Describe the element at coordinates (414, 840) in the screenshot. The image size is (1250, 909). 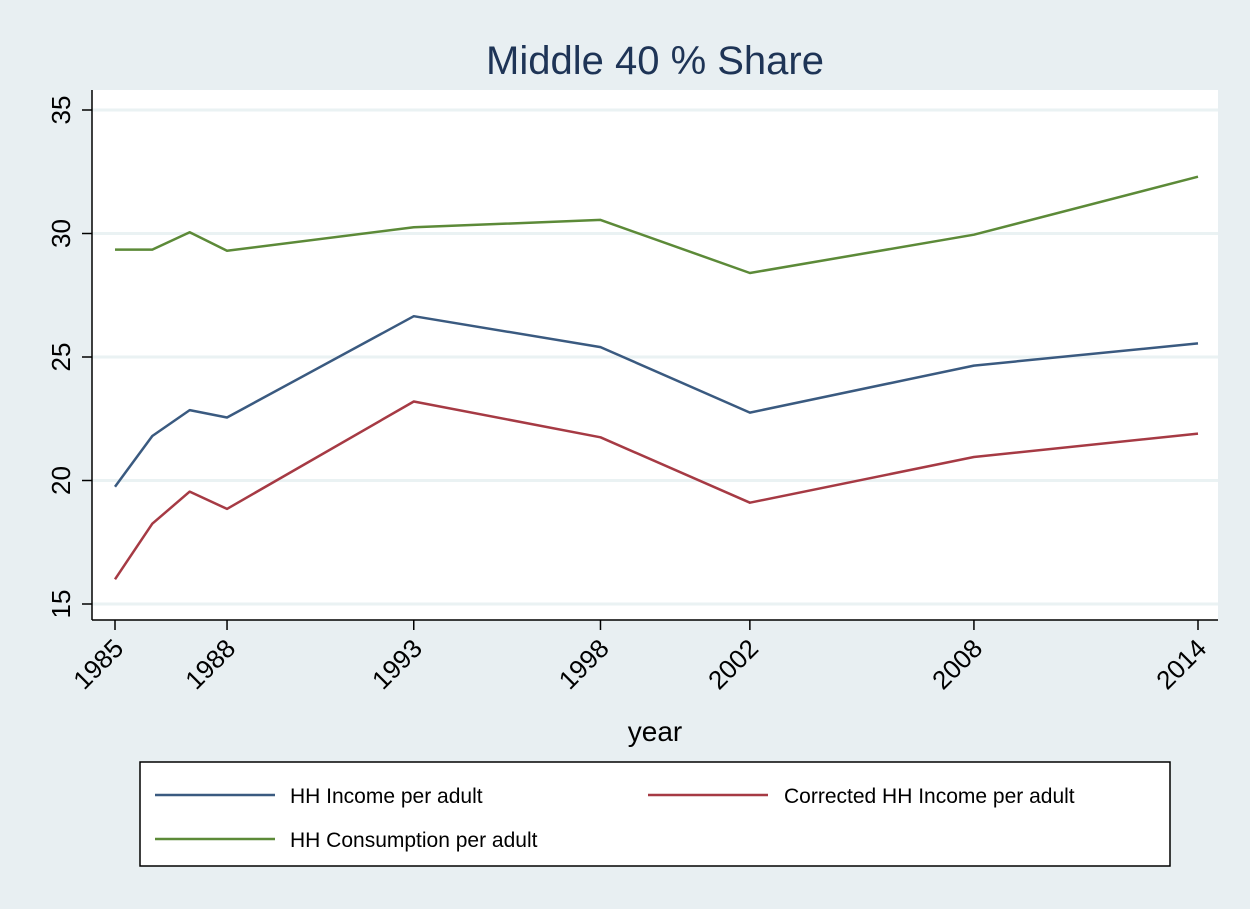
I see `legend-label-3: HH Consumption per adult` at that location.